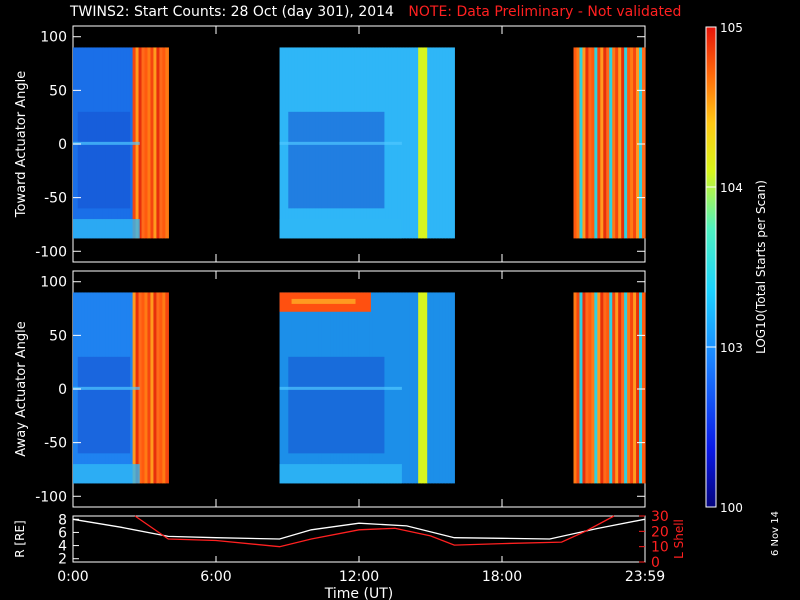 The width and height of the screenshot is (800, 600). What do you see at coordinates (62, 560) in the screenshot?
I see `y-tick-label: 2` at bounding box center [62, 560].